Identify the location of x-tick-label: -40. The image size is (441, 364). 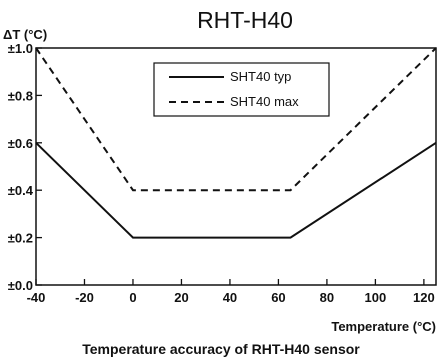
(36, 297).